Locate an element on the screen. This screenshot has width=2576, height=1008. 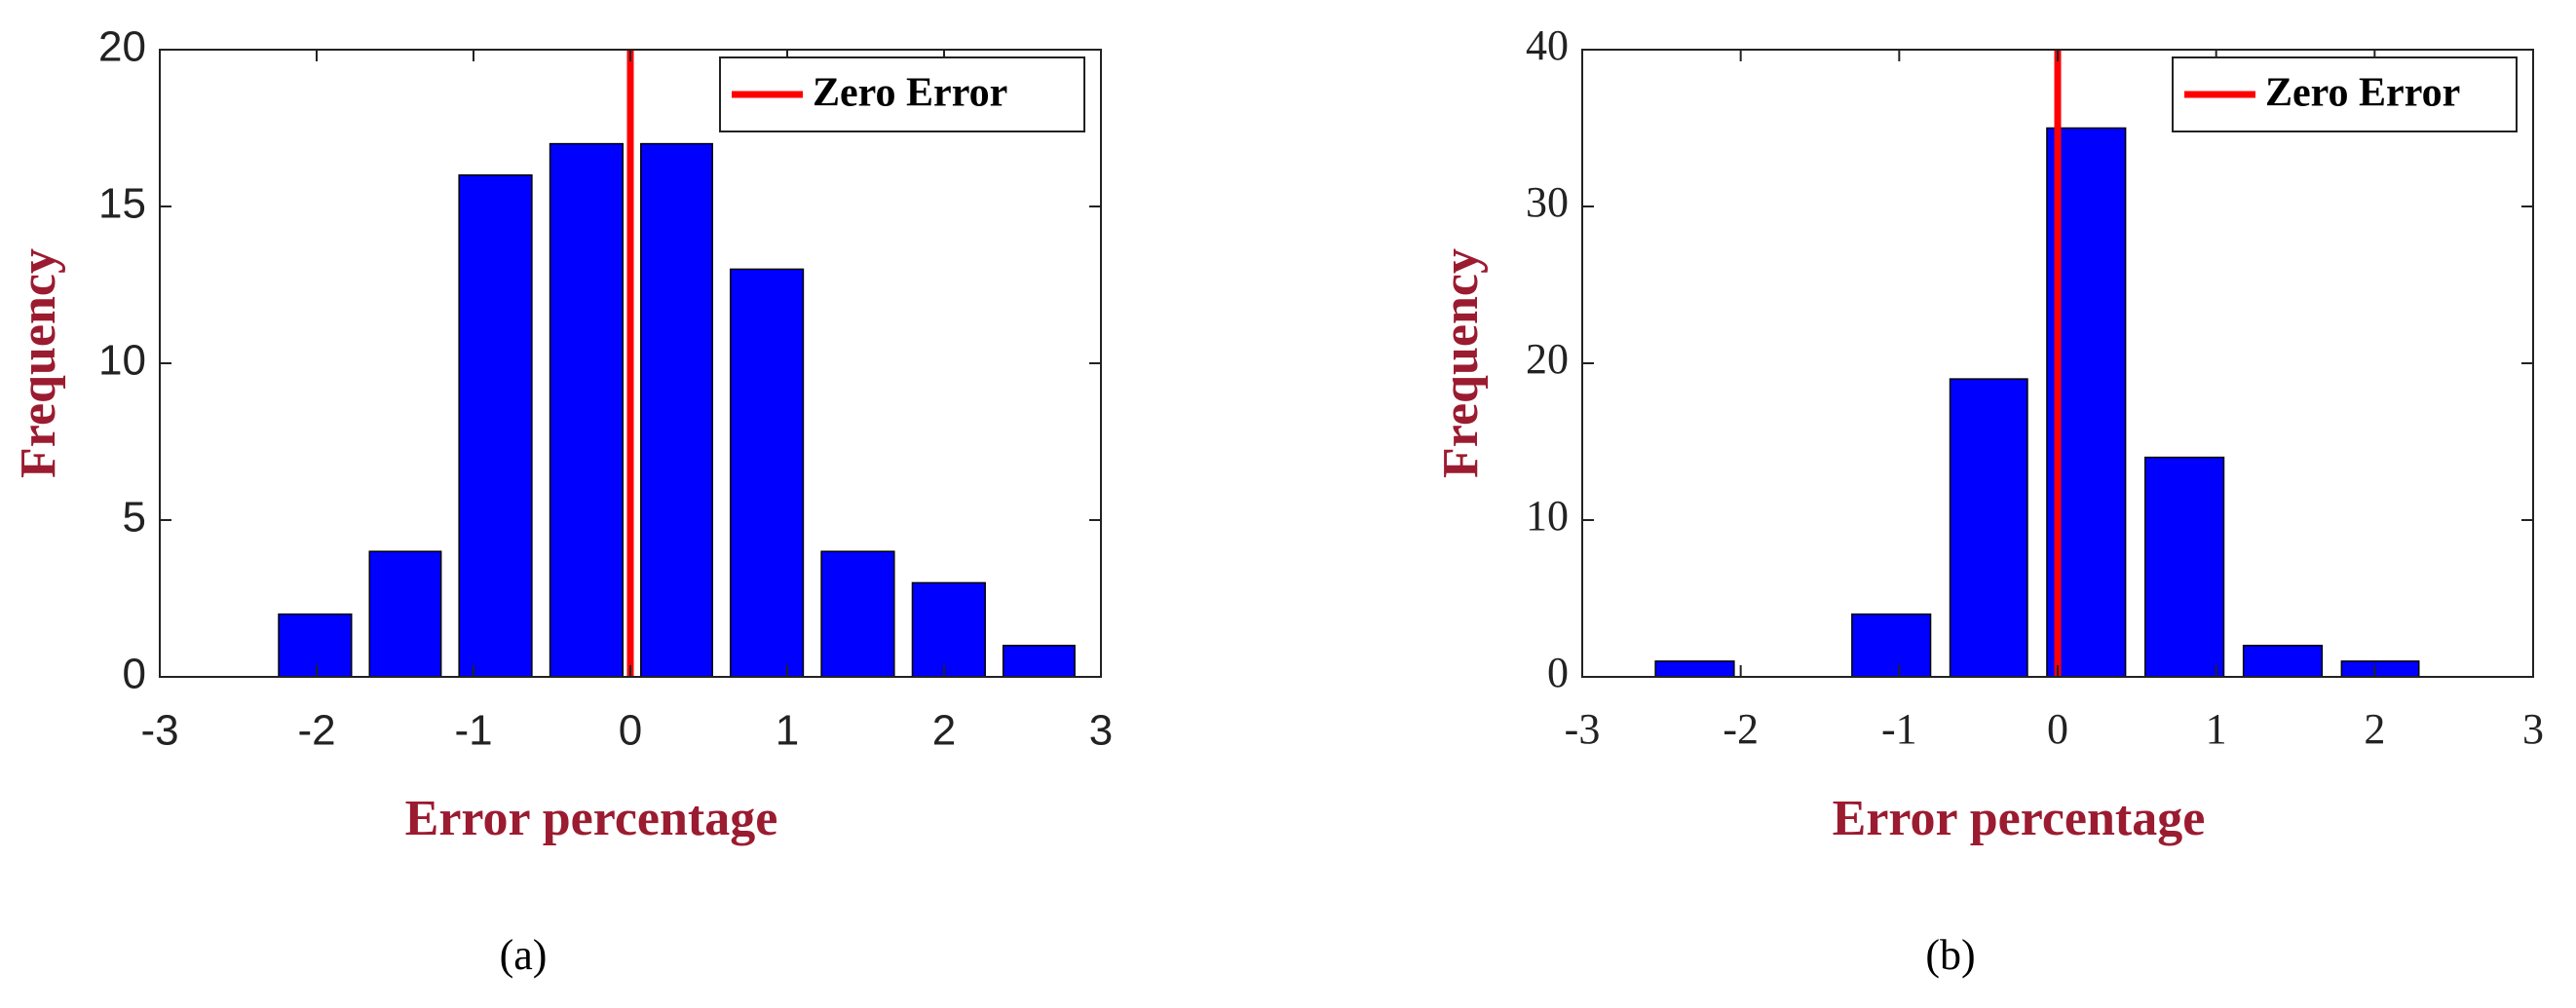
panel-label: (b) is located at coordinates (1950, 955).